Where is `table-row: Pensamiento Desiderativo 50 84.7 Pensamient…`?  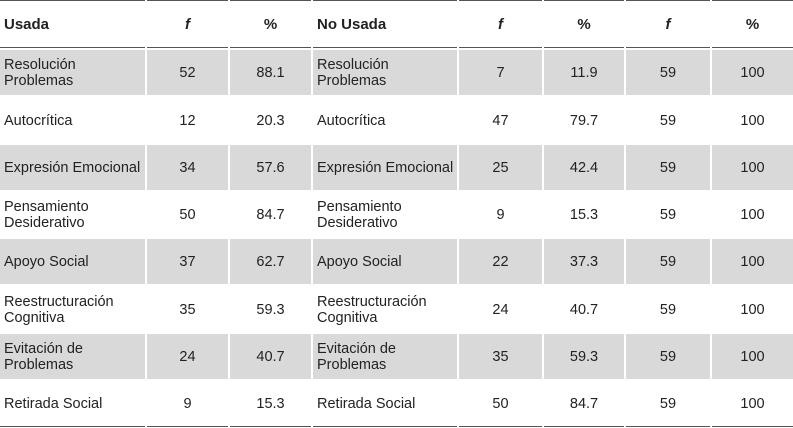
table-row: Pensamiento Desiderativo 50 84.7 Pensamient… is located at coordinates (396, 214).